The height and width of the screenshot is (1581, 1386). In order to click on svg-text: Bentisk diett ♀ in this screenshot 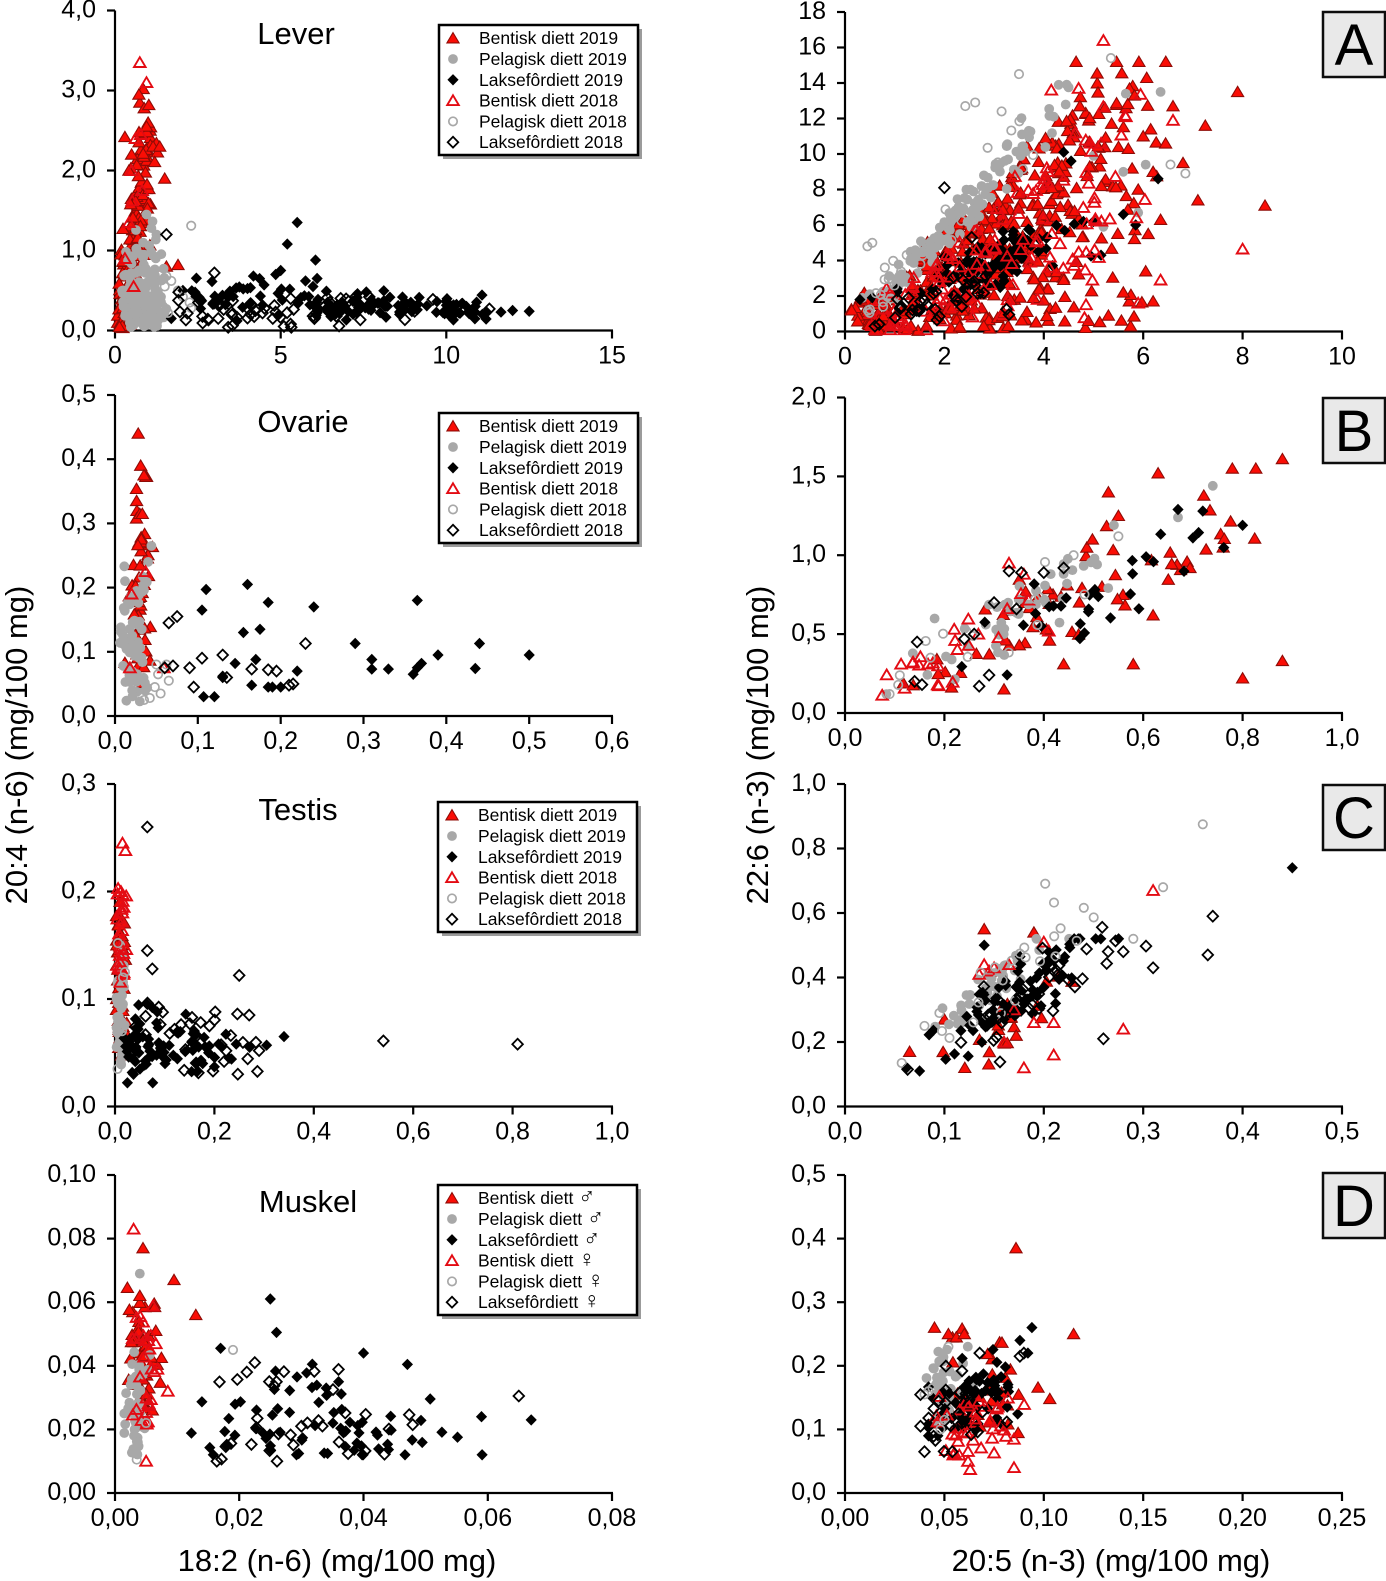, I will do `click(536, 1259)`.